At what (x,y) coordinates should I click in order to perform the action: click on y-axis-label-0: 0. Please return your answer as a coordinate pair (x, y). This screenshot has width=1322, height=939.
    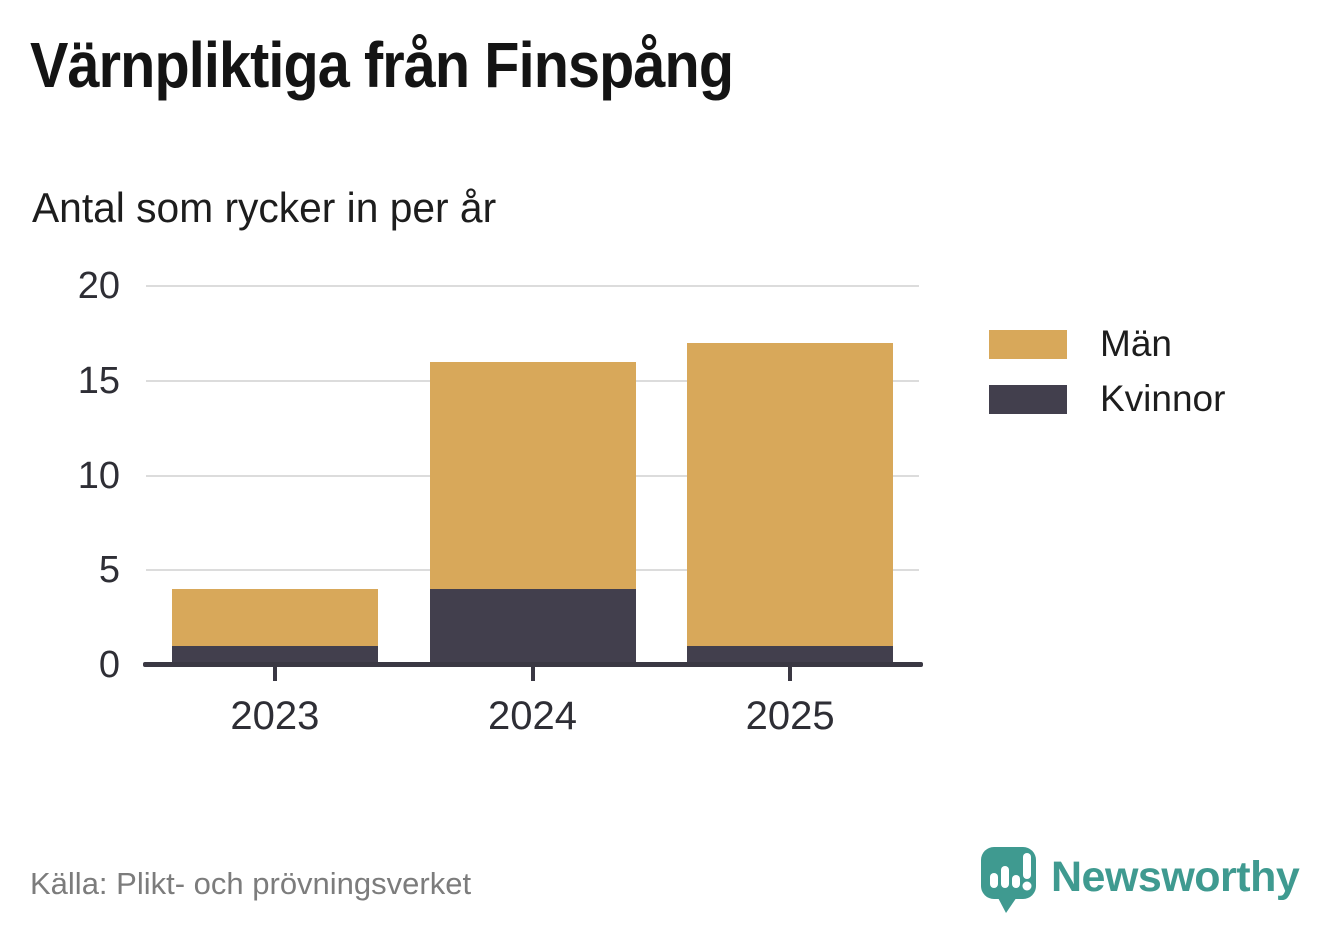
    Looking at the image, I should click on (109, 665).